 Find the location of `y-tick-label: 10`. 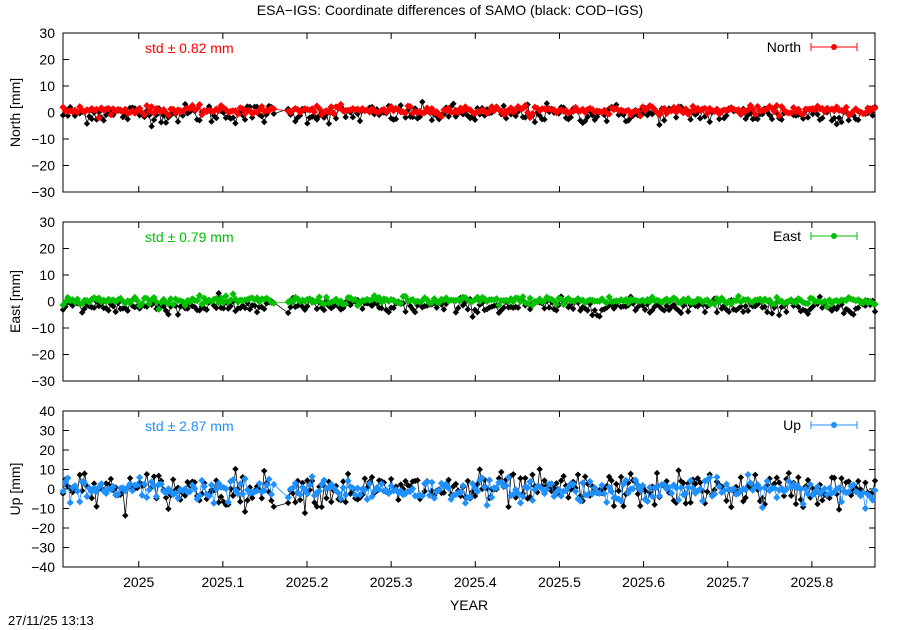

y-tick-label: 10 is located at coordinates (47, 275).